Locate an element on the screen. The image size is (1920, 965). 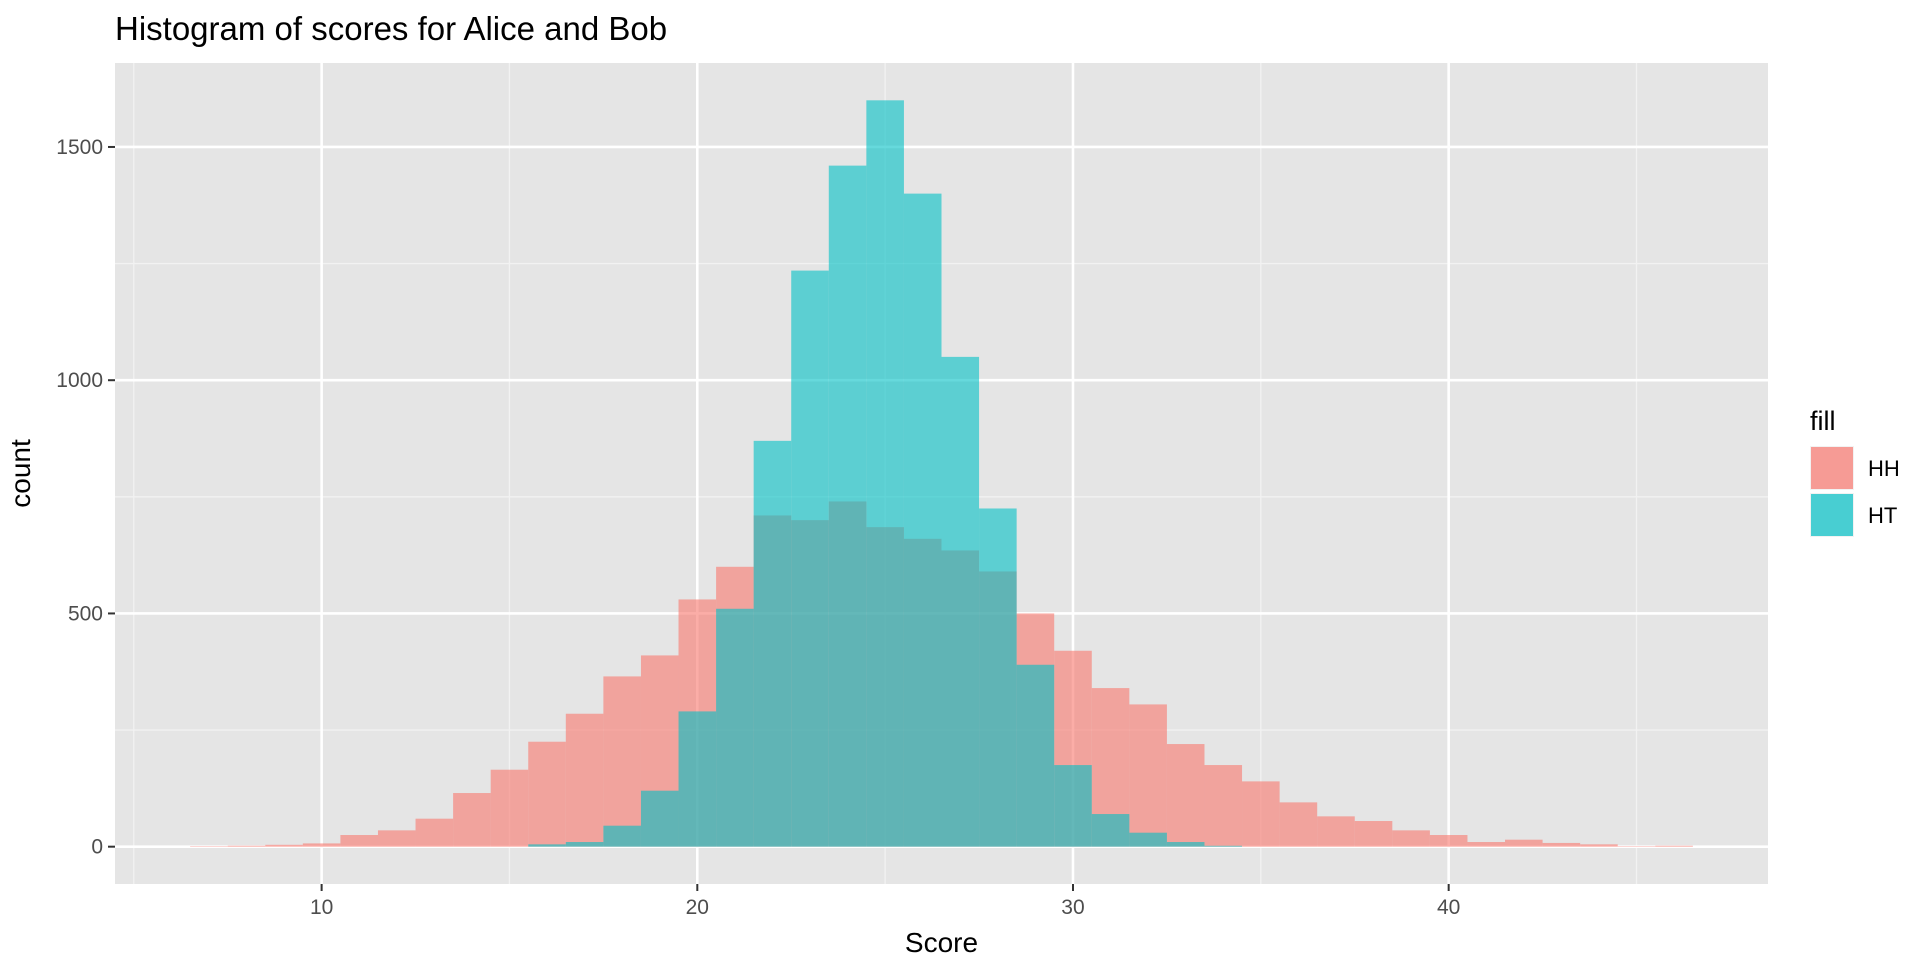
x-tick-label: 20 is located at coordinates (697, 907).